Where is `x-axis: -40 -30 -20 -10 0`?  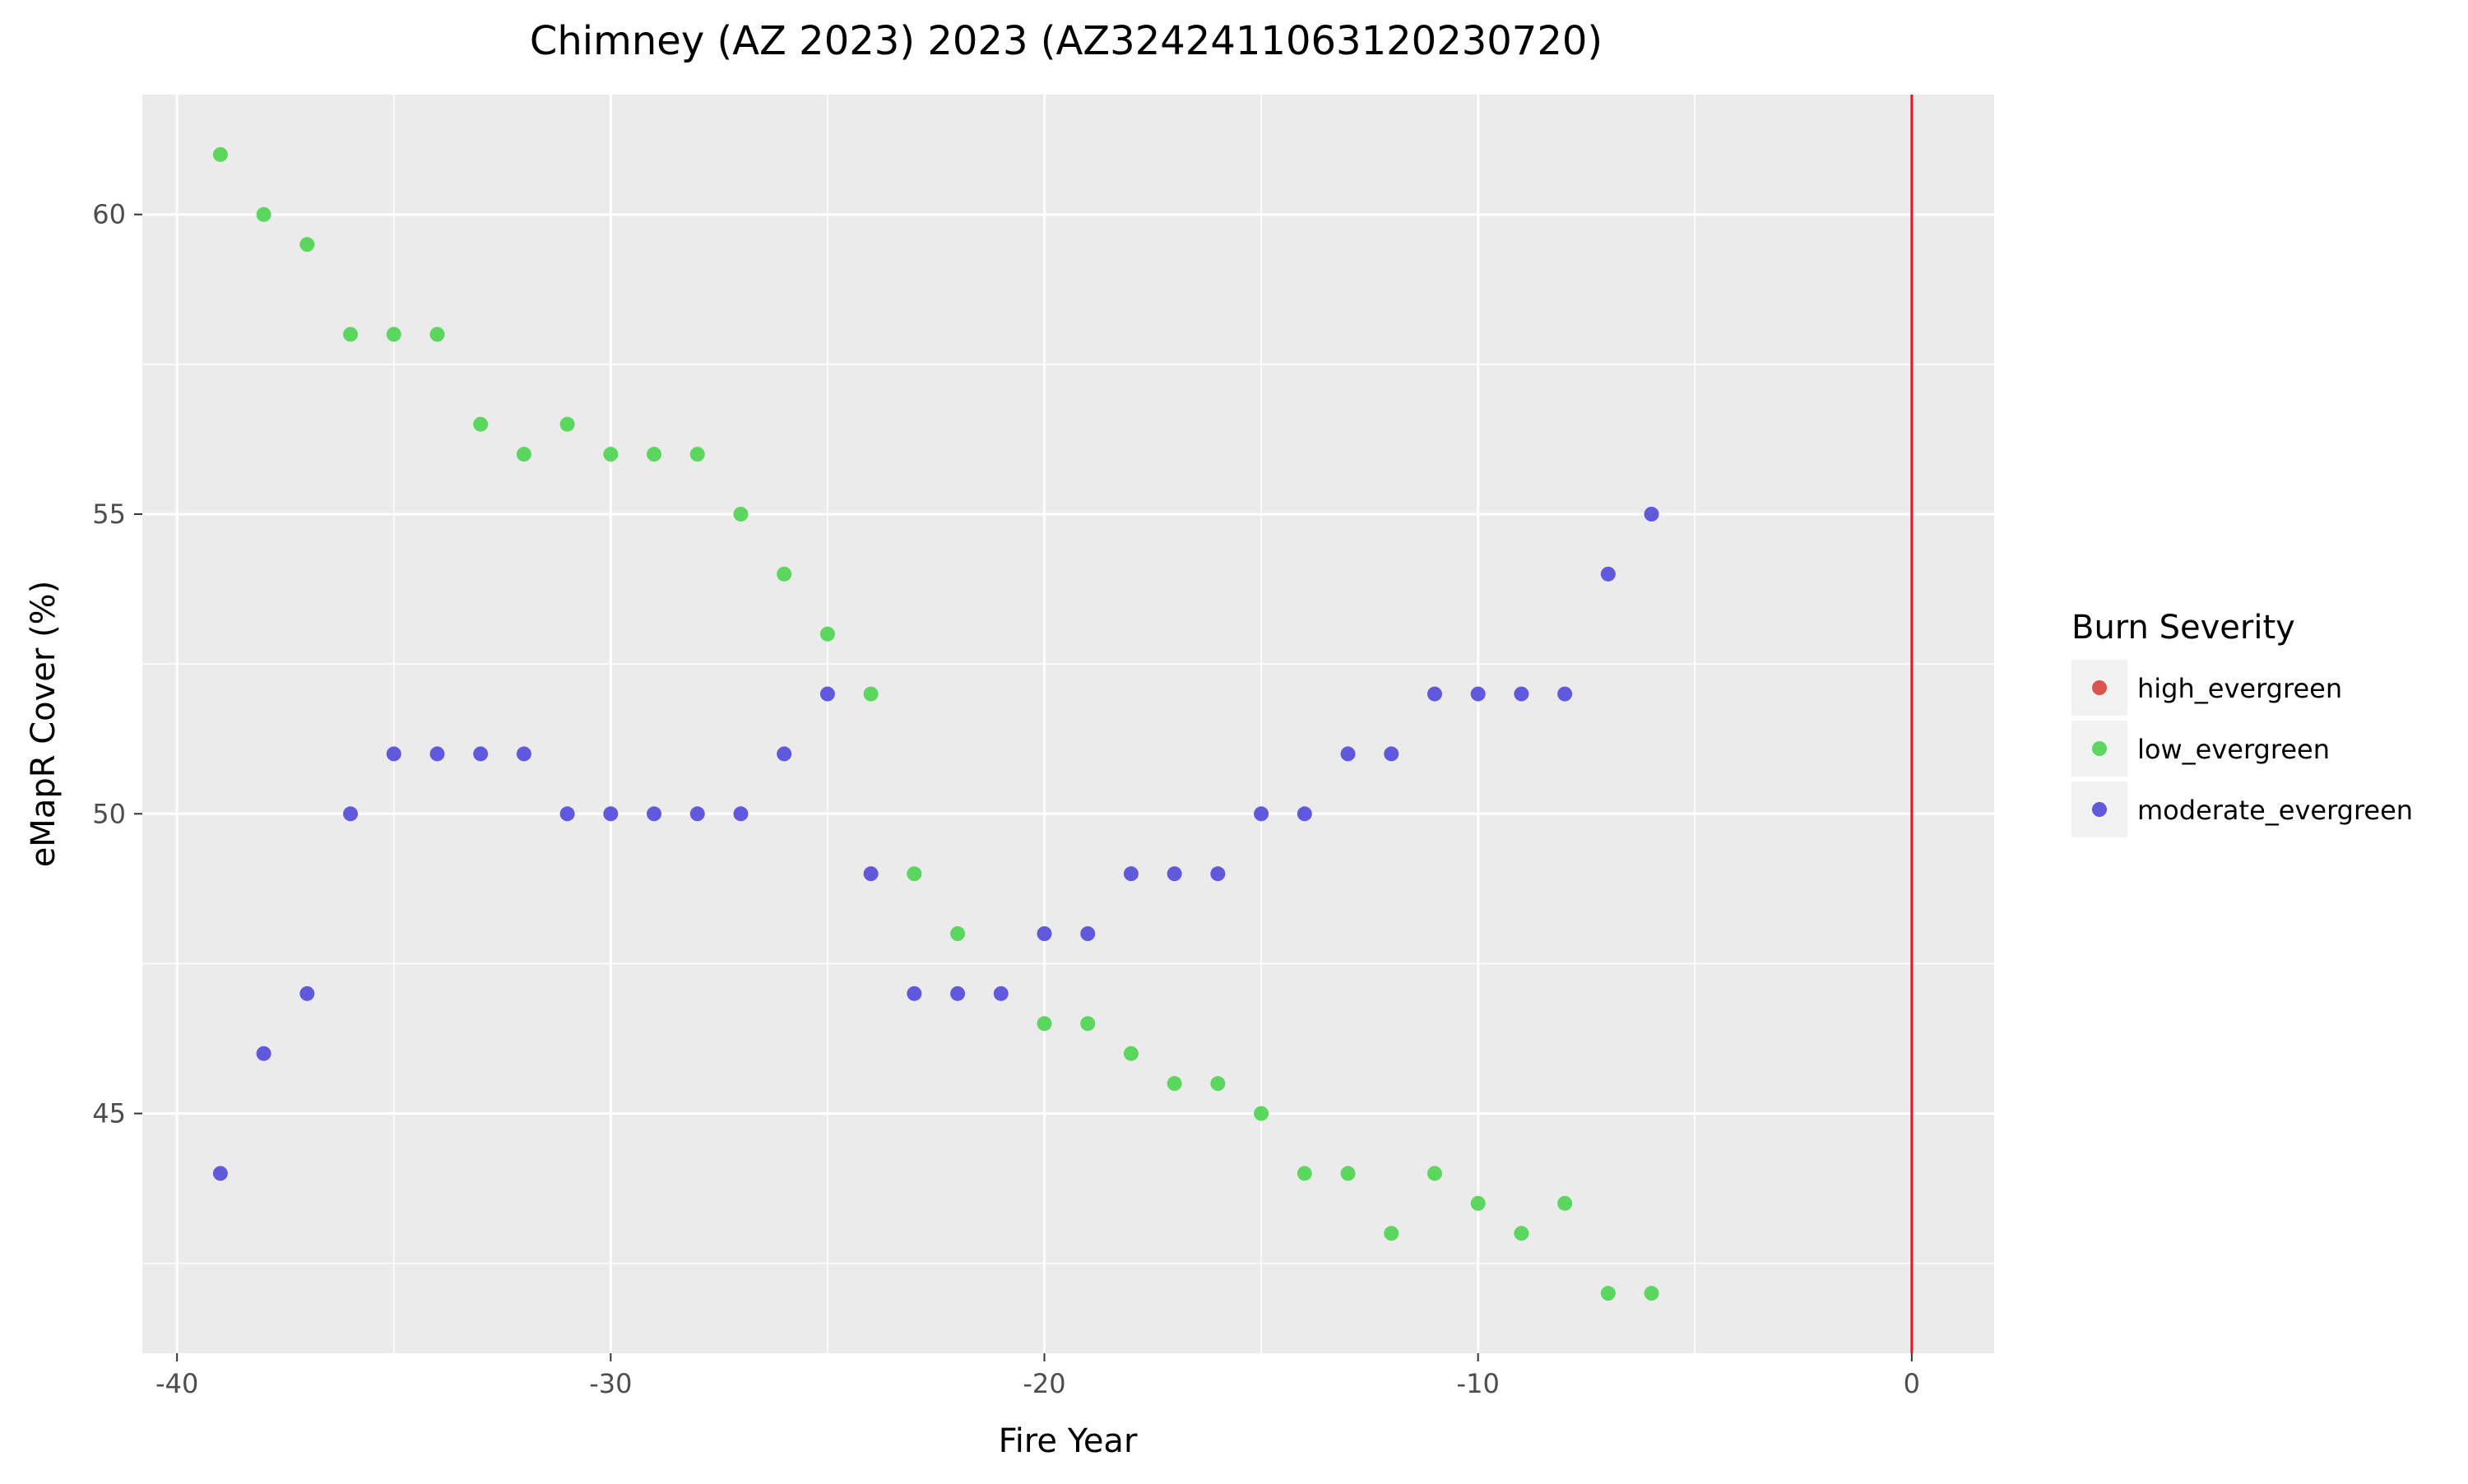
x-axis: -40 -30 -20 -10 0 is located at coordinates (1037, 1376).